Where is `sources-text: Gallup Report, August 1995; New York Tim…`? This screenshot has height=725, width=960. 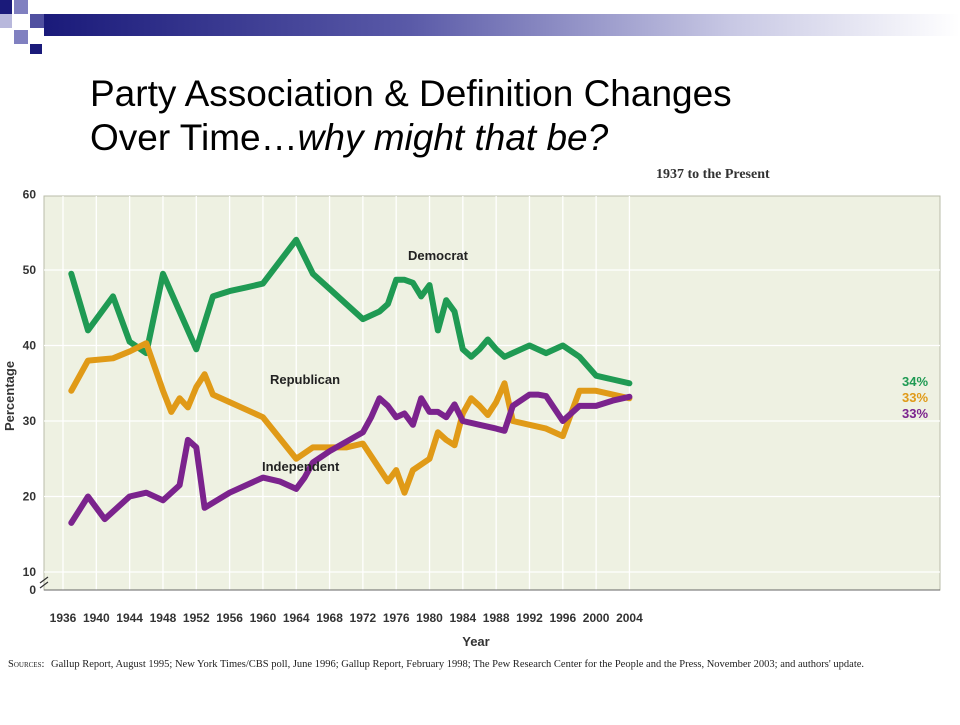 sources-text: Gallup Report, August 1995; New York Tim… is located at coordinates (457, 664).